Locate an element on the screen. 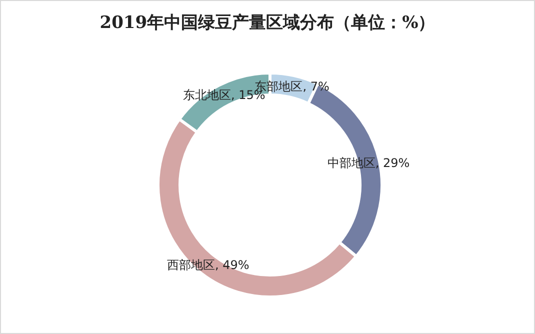  slice-label: 西部地区 is located at coordinates (190, 265).